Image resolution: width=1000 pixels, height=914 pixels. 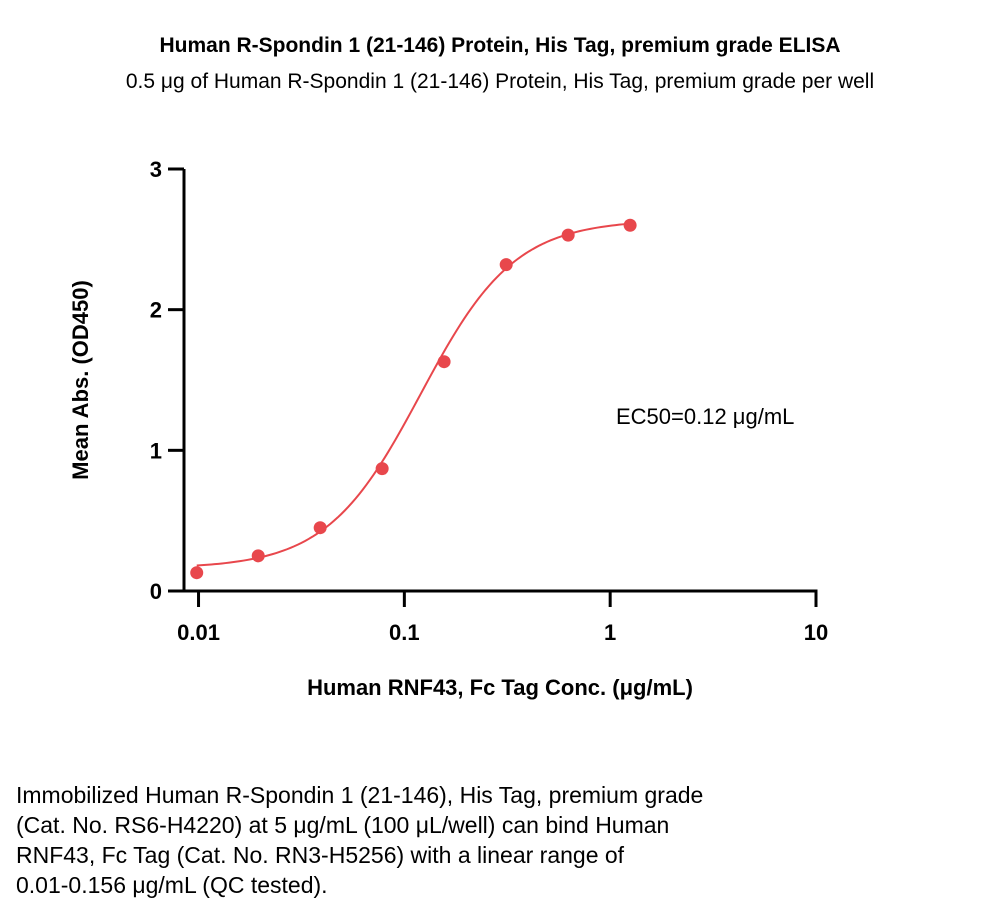 I want to click on y-axis-title: Mean Abs. (OD450), so click(x=80, y=380).